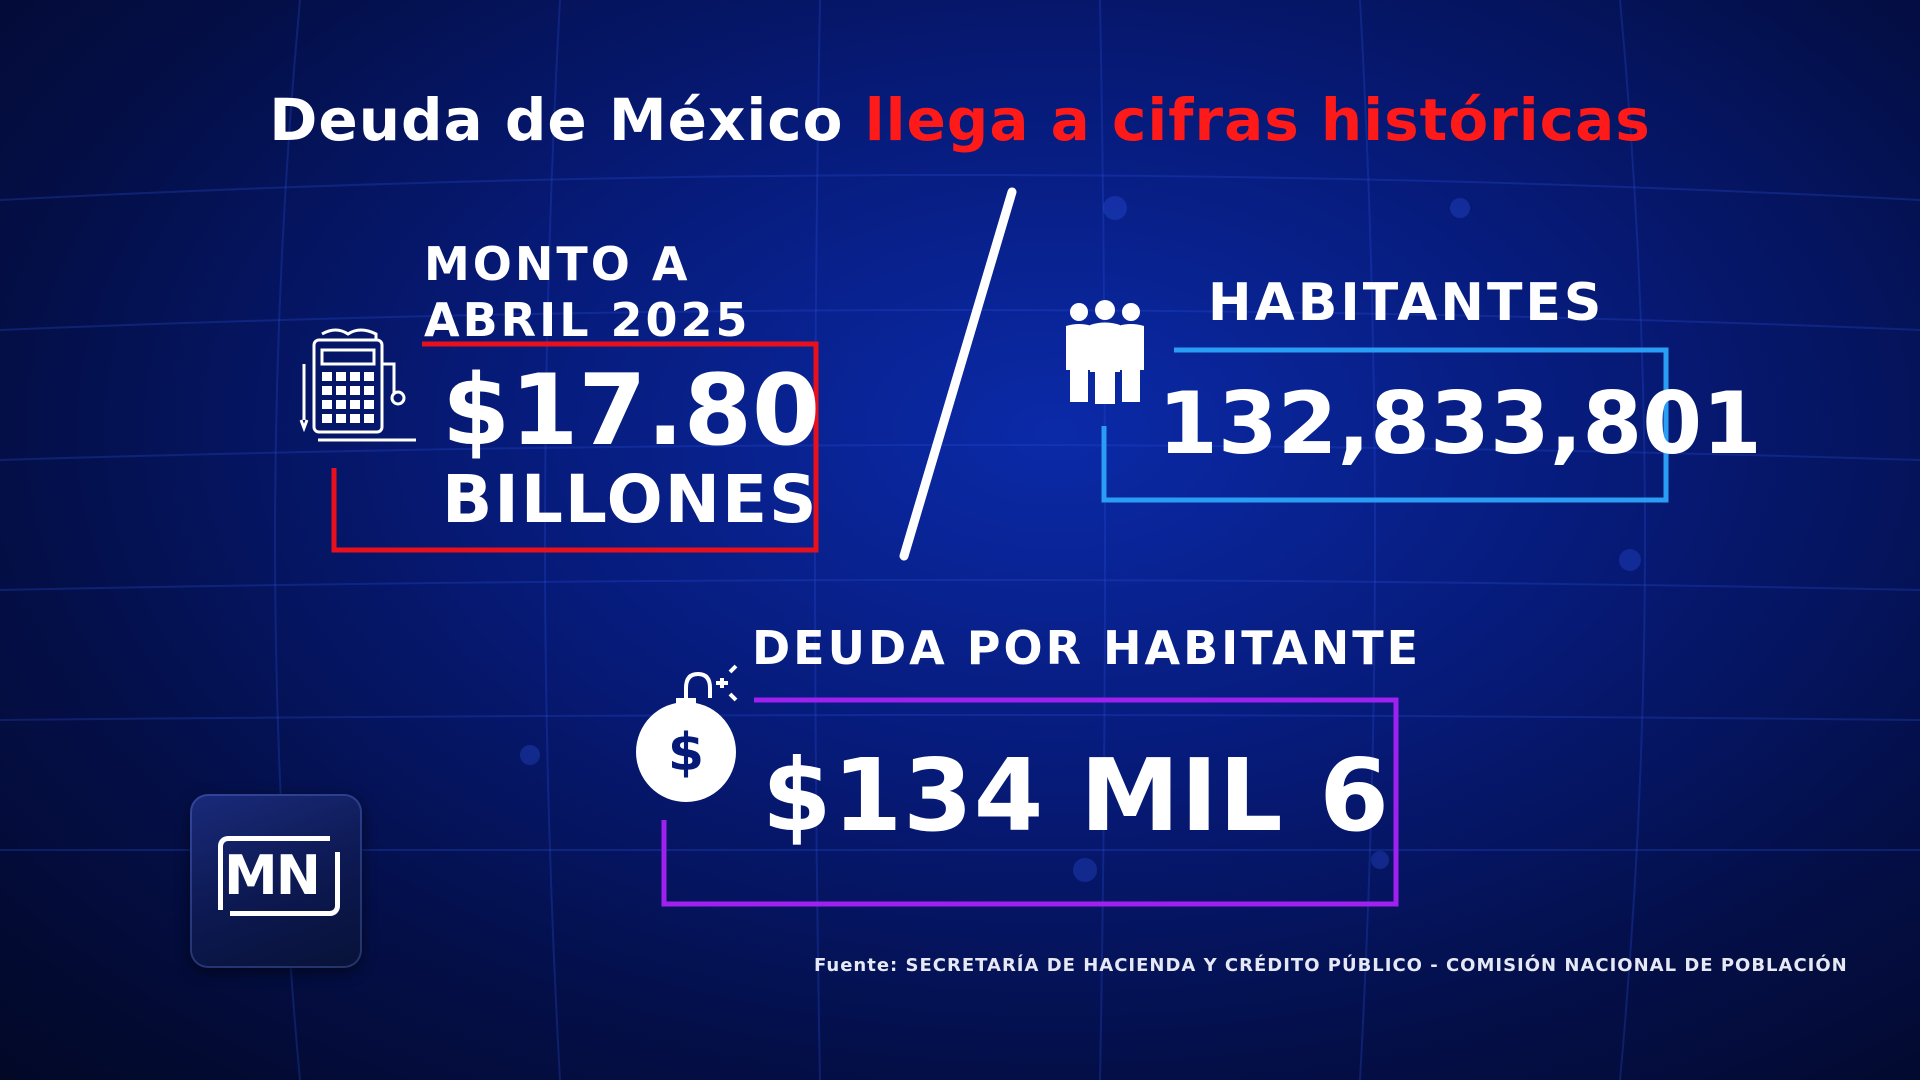  What do you see at coordinates (357, 385) in the screenshot?
I see `calculator-icon` at bounding box center [357, 385].